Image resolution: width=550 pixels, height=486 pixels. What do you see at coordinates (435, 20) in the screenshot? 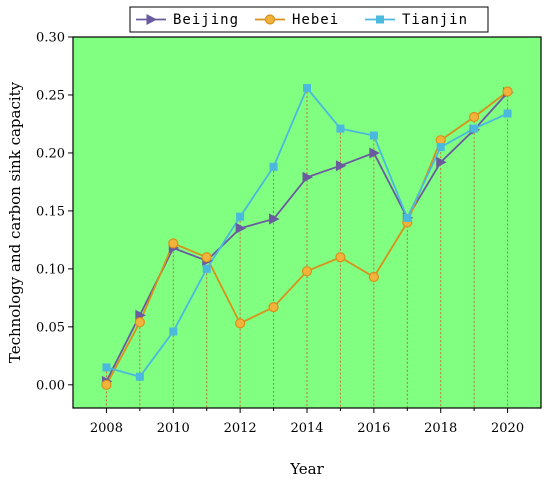
I see `legend-label-tianjin: Tianjin` at bounding box center [435, 20].